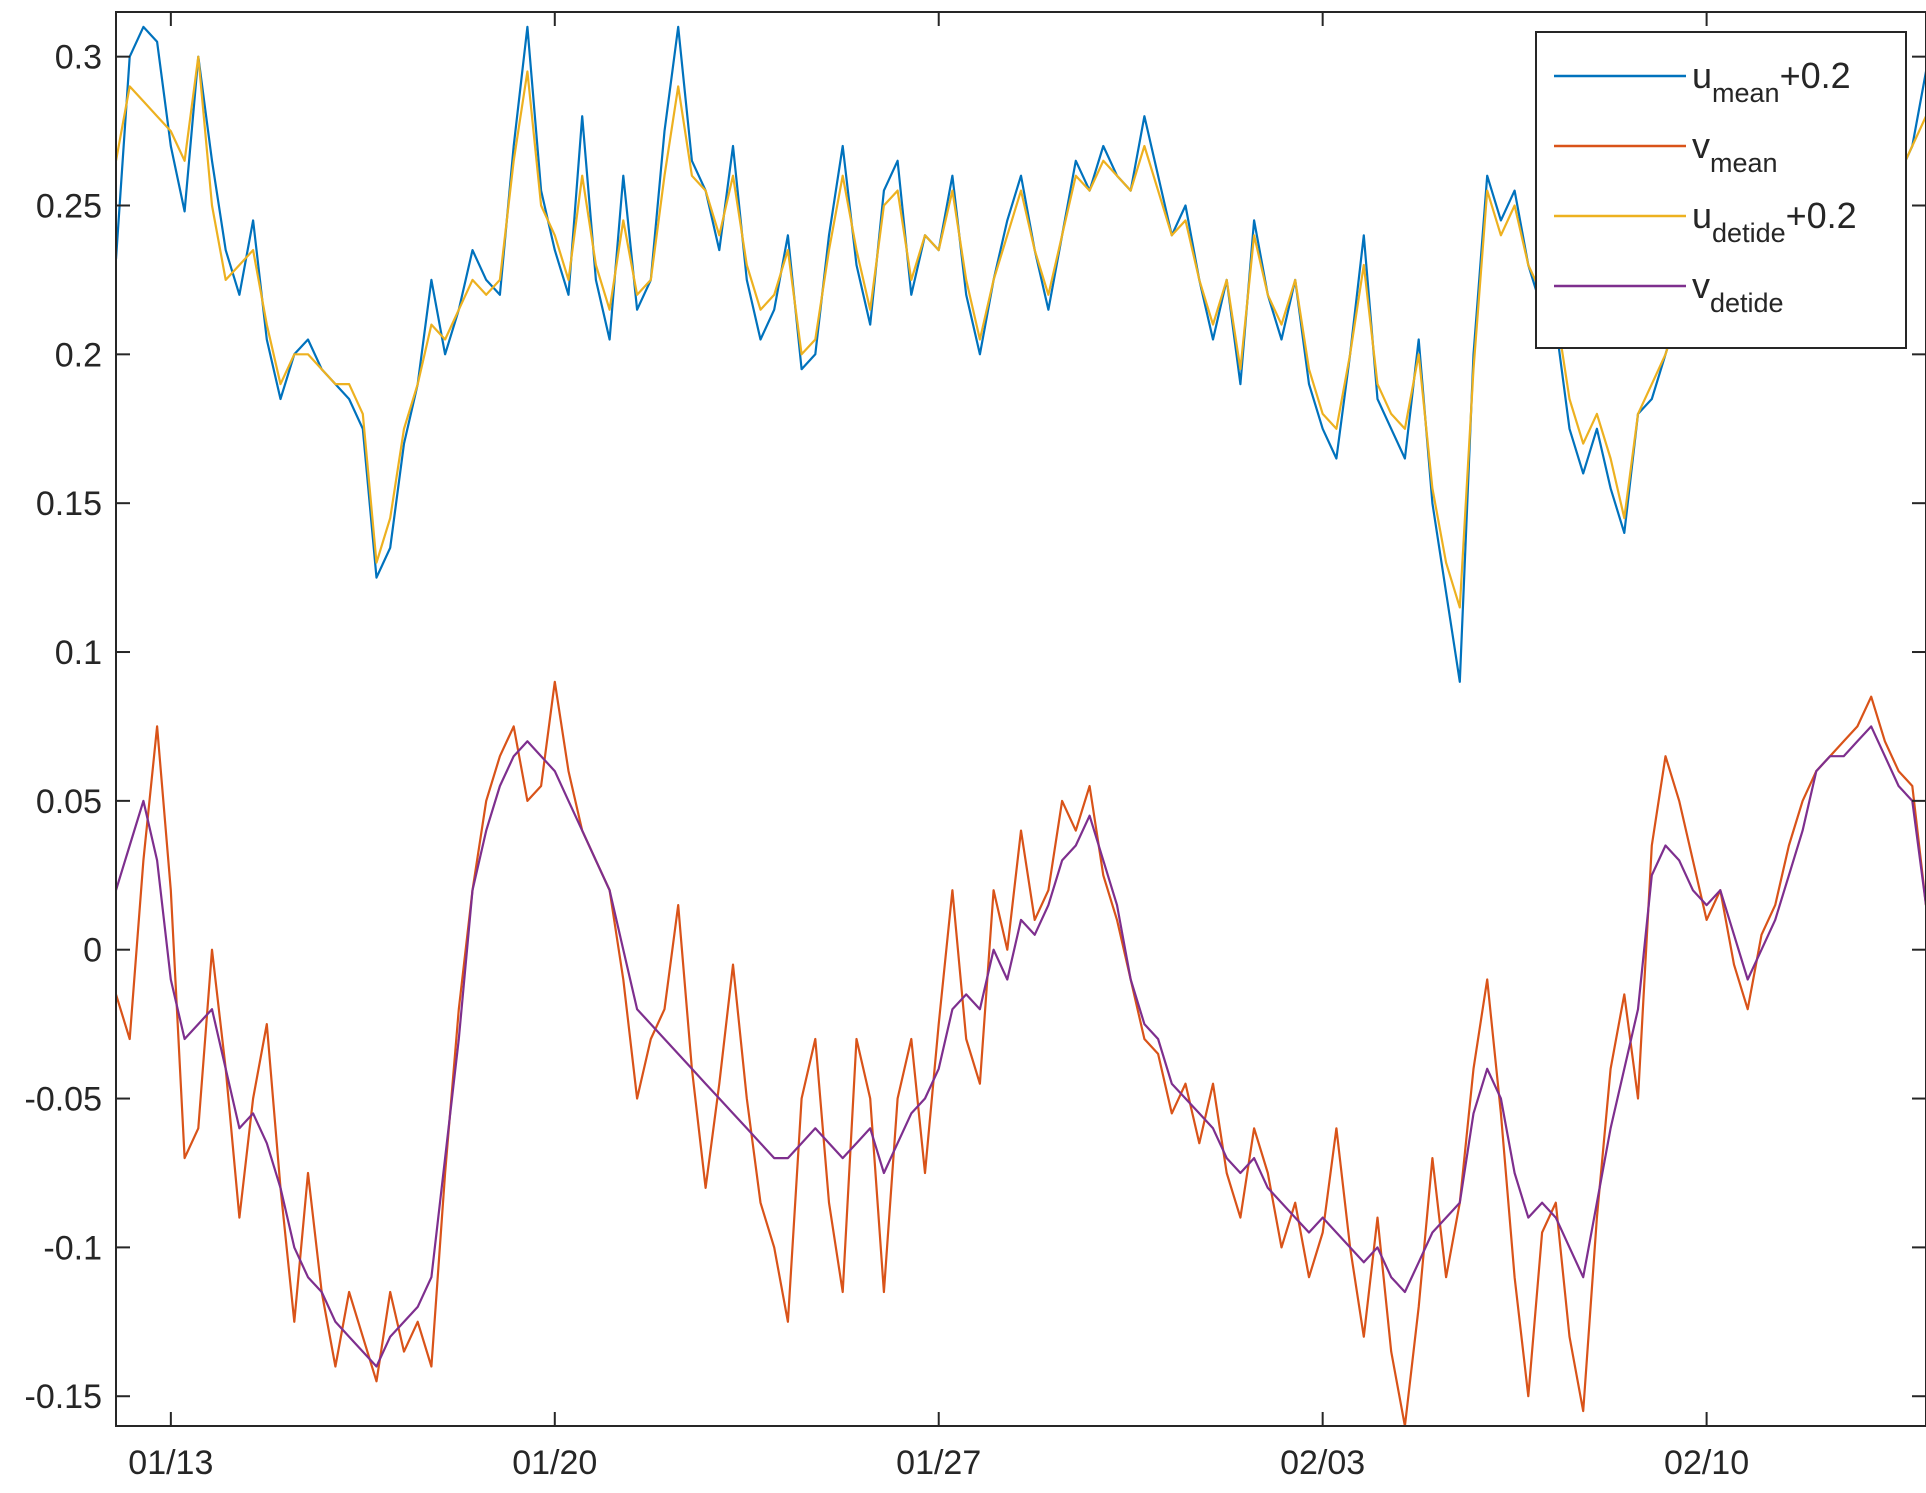 The image size is (1926, 1493). What do you see at coordinates (554, 1463) in the screenshot?
I see `x-tick-label: 01/20` at bounding box center [554, 1463].